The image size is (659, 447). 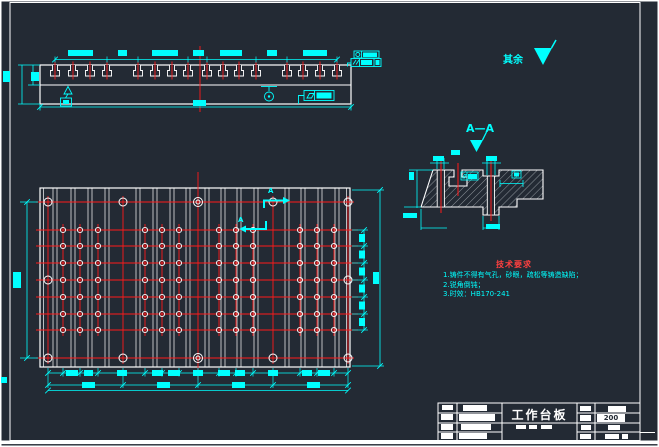 I want to click on title-block-outline, so click(x=539, y=422).